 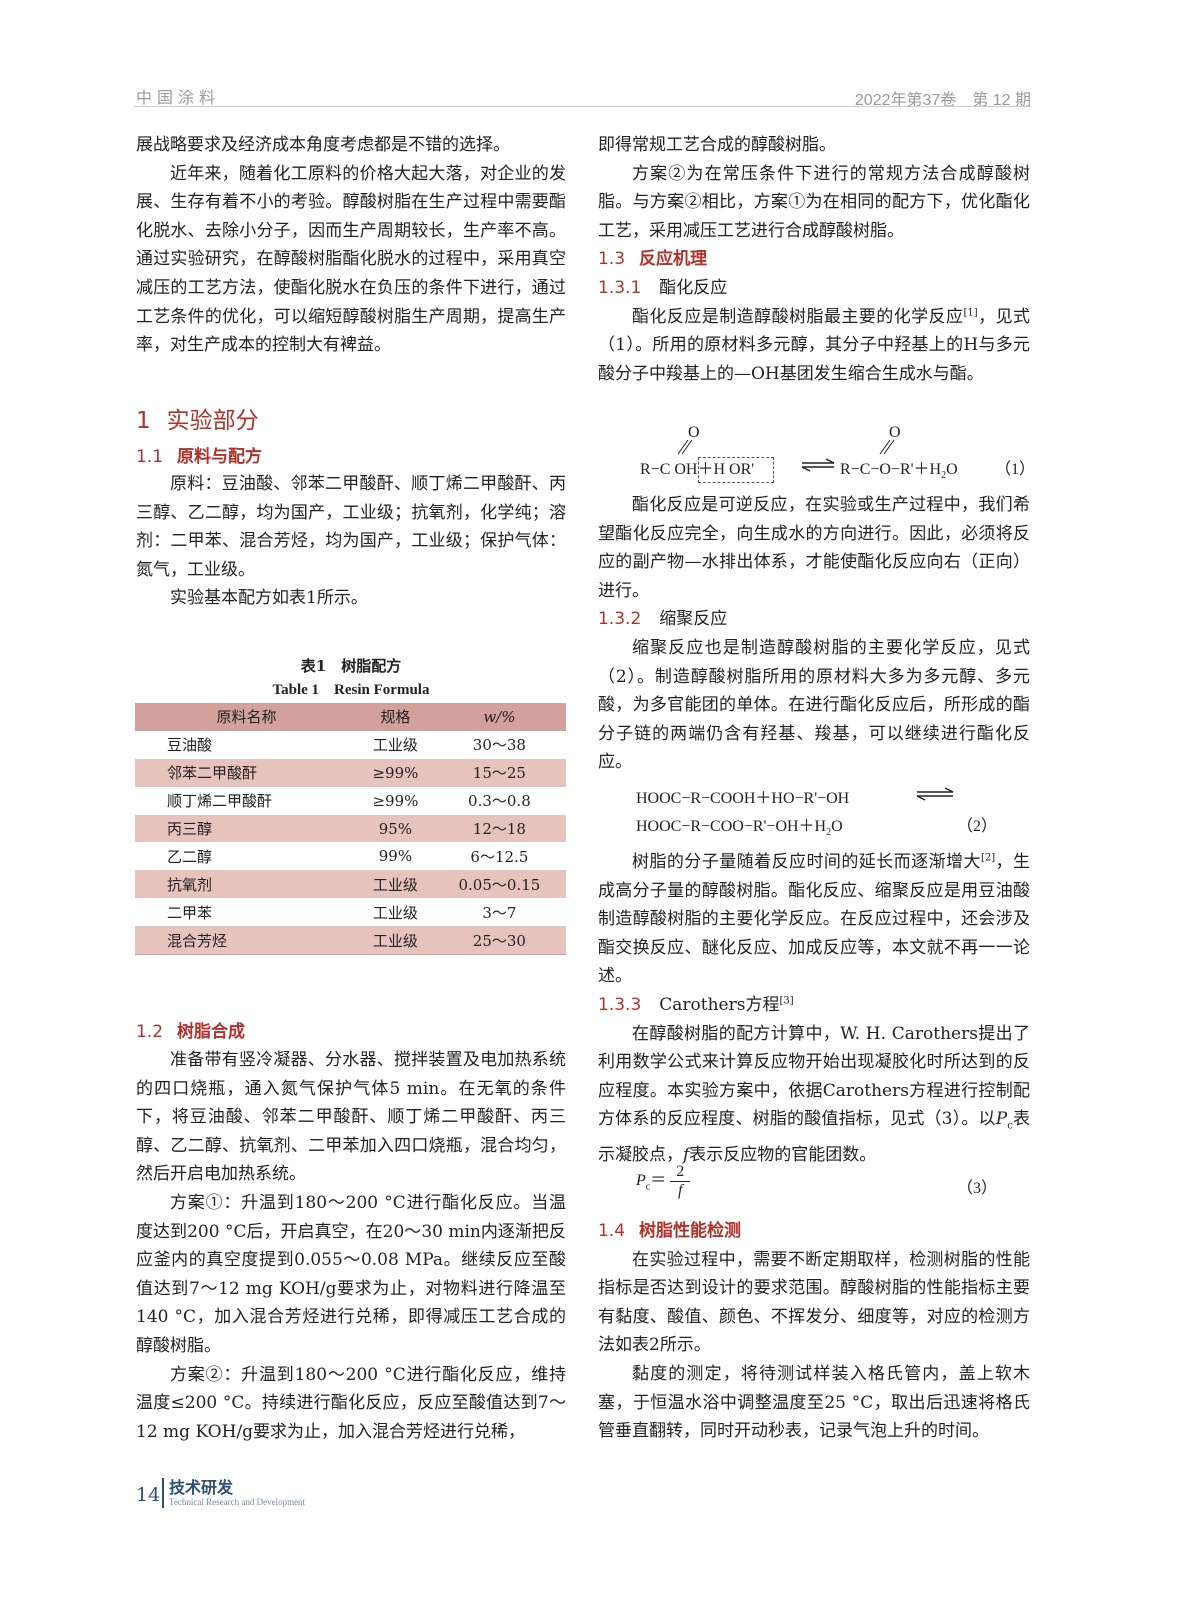 What do you see at coordinates (648, 1187) in the screenshot?
I see `subscript: c` at bounding box center [648, 1187].